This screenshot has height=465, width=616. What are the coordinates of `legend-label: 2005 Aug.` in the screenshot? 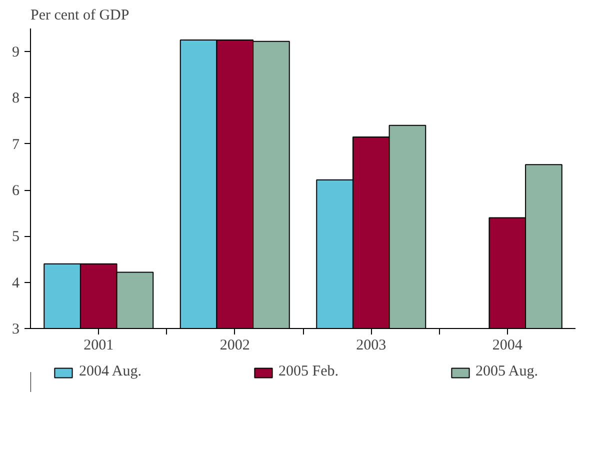 It's located at (507, 372).